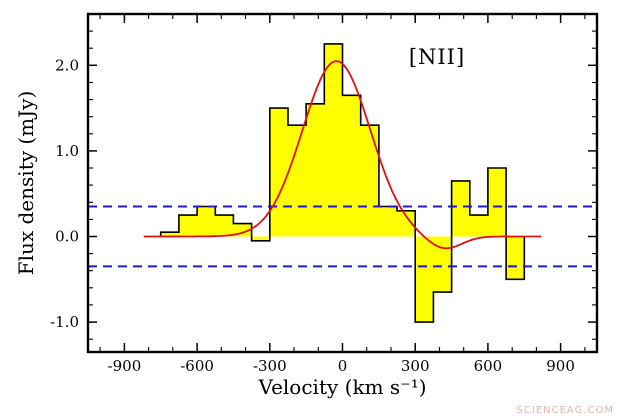 This screenshot has height=419, width=620. Describe the element at coordinates (125, 366) in the screenshot. I see `x-tick-label: -900` at that location.